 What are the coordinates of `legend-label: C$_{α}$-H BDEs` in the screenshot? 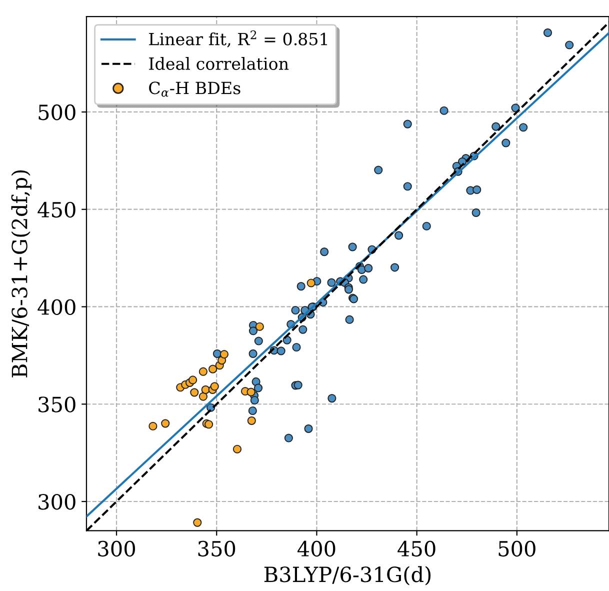 It's located at (194, 89).